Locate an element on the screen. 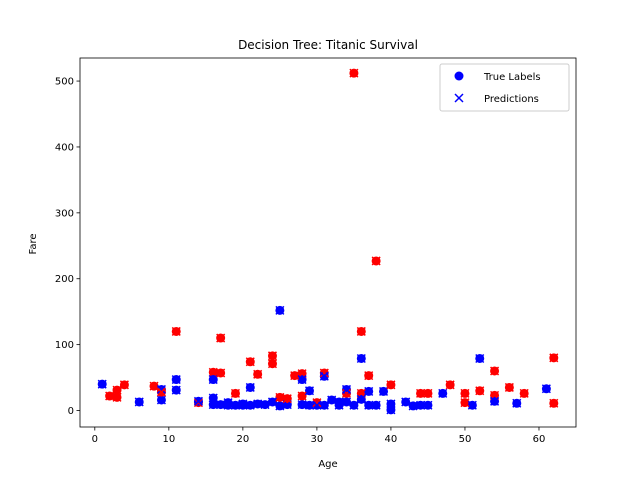  x-tick-label: 20 is located at coordinates (242, 439).